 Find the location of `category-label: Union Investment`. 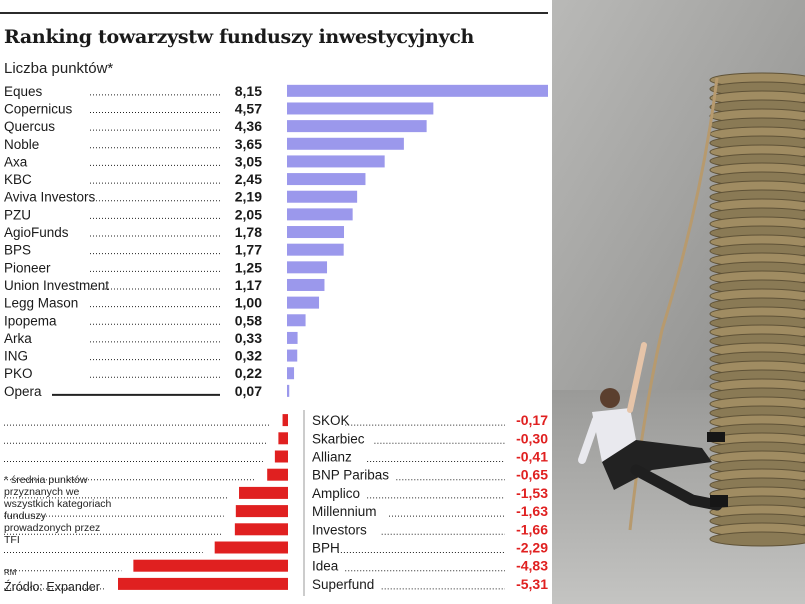

category-label: Union Investment is located at coordinates (56, 285).